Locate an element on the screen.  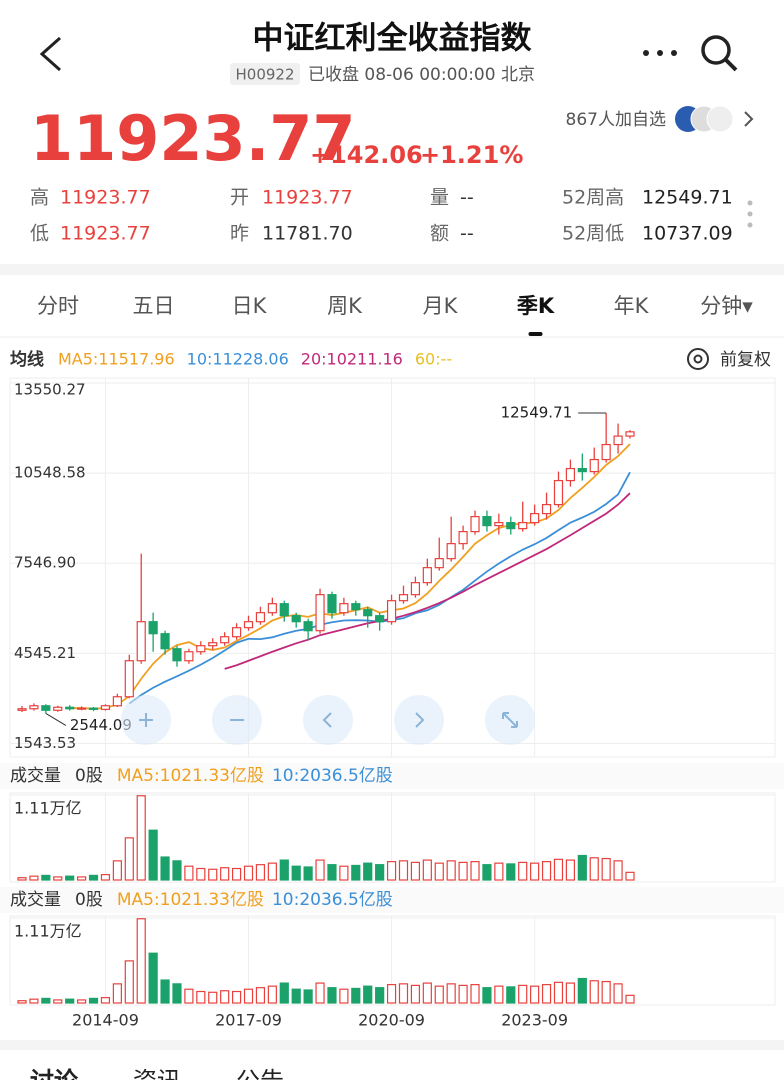
control-icon is located at coordinates (327, 720).